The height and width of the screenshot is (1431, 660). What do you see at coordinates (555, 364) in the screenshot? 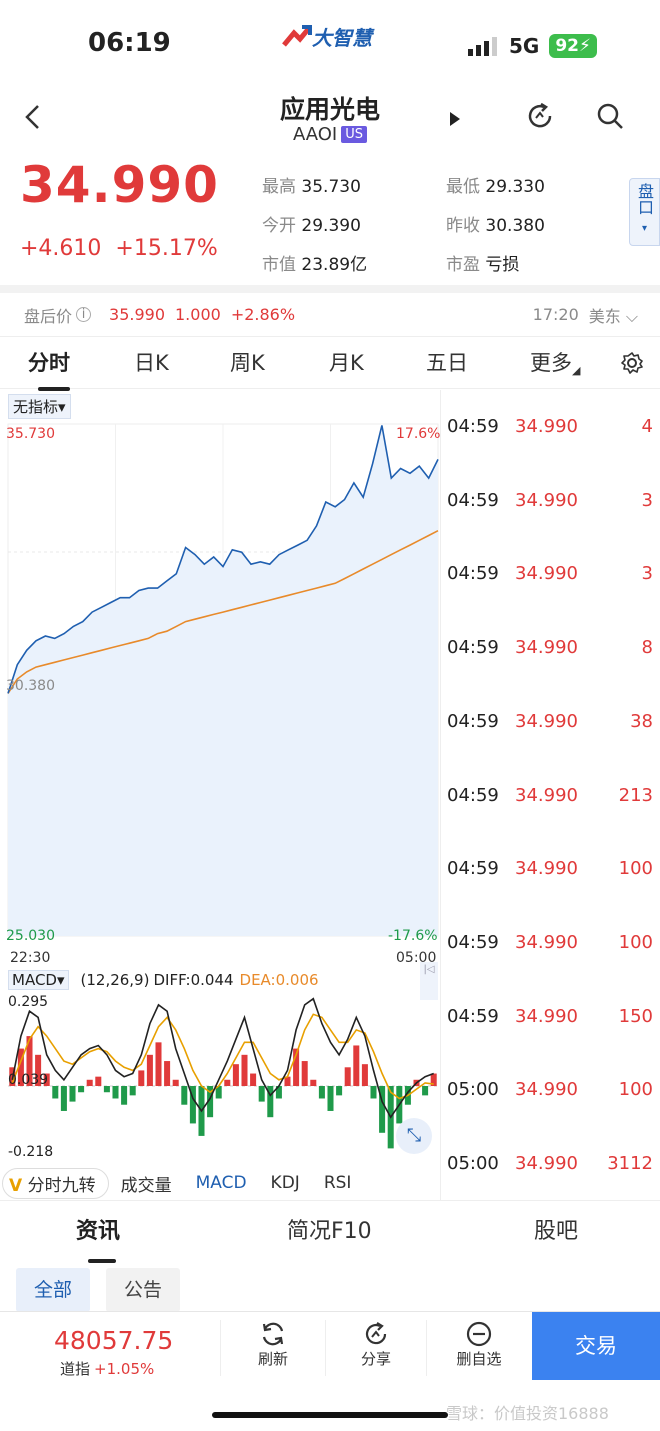
I see `tab-more: 更多◢` at bounding box center [555, 364].